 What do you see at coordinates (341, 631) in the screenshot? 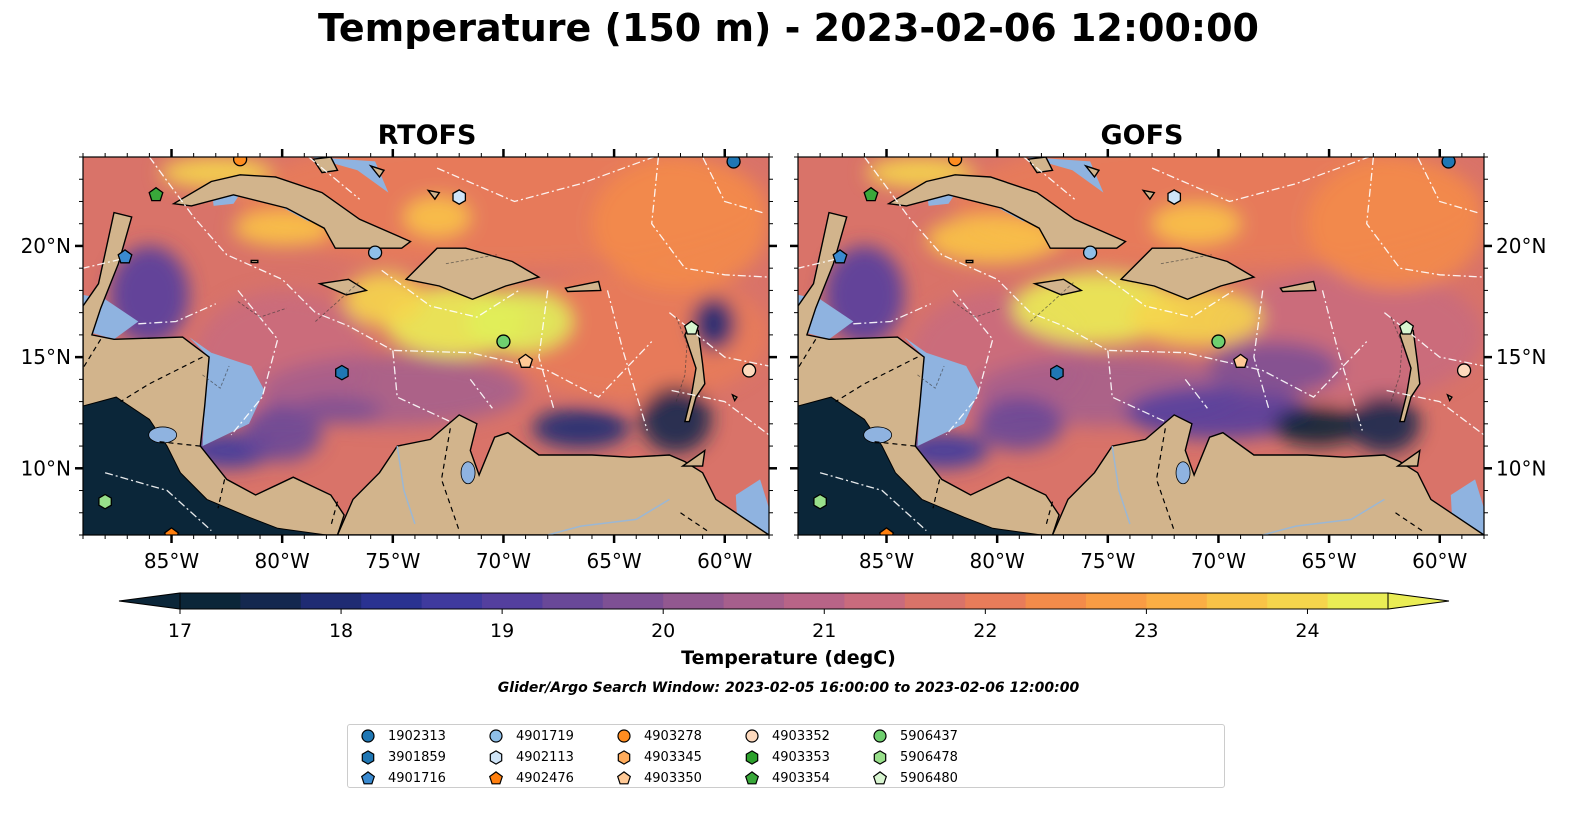
I see `colorbar-tick-label: 18` at bounding box center [341, 631].